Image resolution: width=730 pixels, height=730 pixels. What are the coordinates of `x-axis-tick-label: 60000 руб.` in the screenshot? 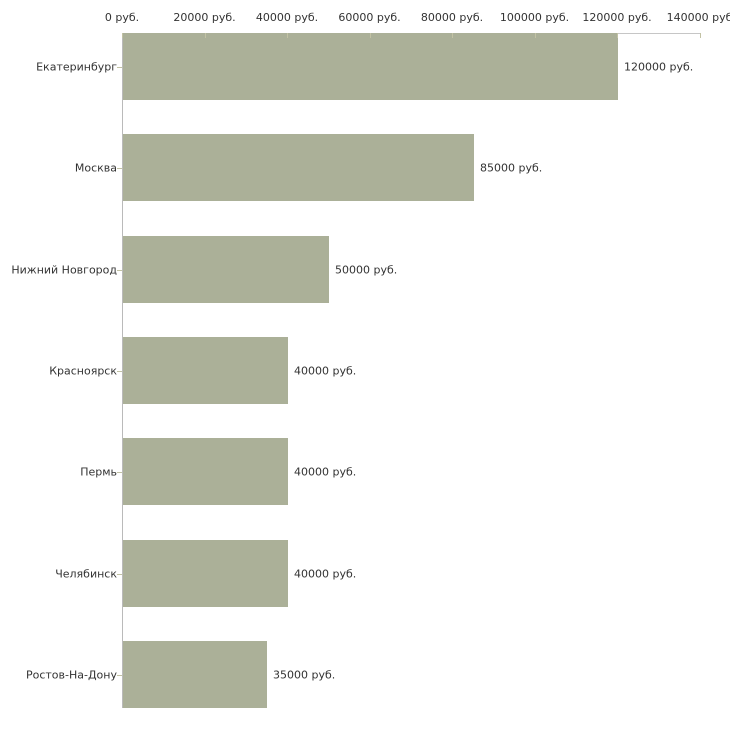 It's located at (369, 17).